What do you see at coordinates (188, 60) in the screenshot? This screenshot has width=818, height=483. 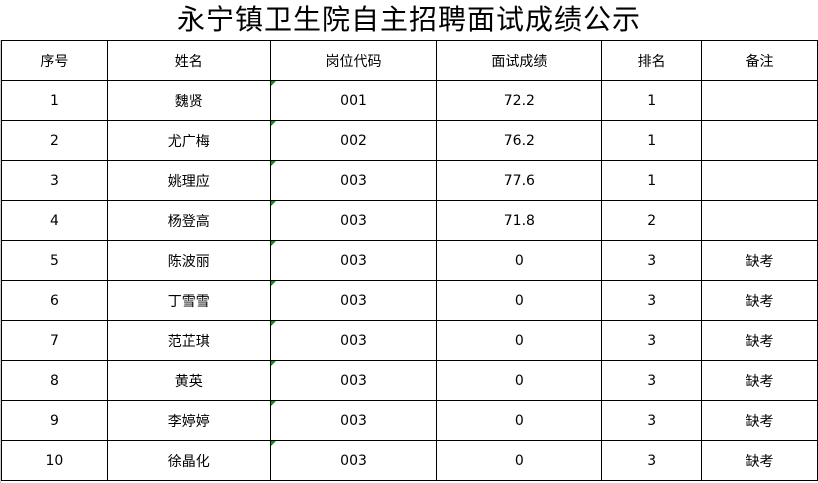 I see `header-name: 姓名` at bounding box center [188, 60].